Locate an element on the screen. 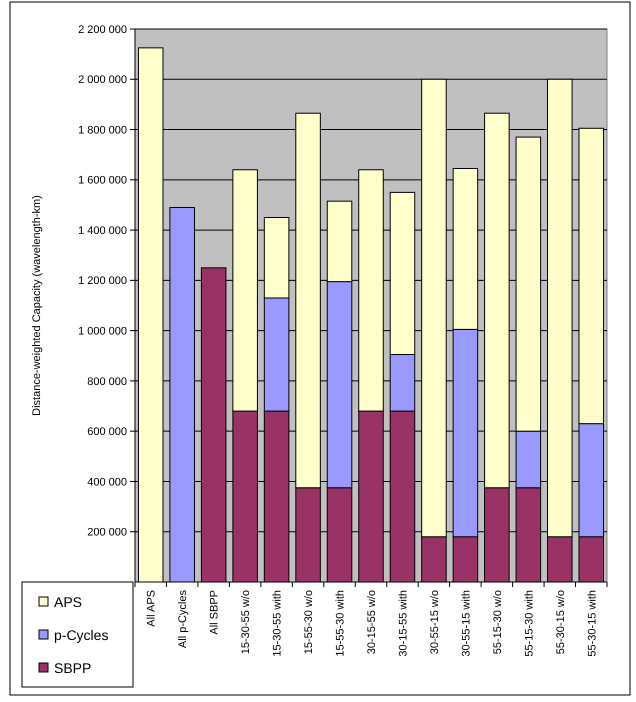  legend-label: p-Cycles is located at coordinates (81, 634).